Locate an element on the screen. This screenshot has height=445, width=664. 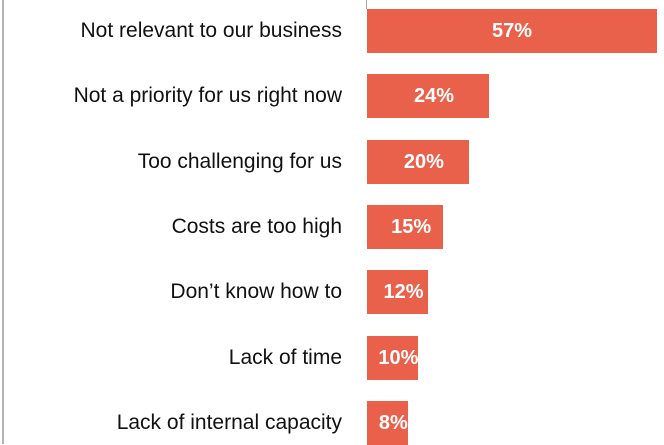
bar: 10% is located at coordinates (393, 357).